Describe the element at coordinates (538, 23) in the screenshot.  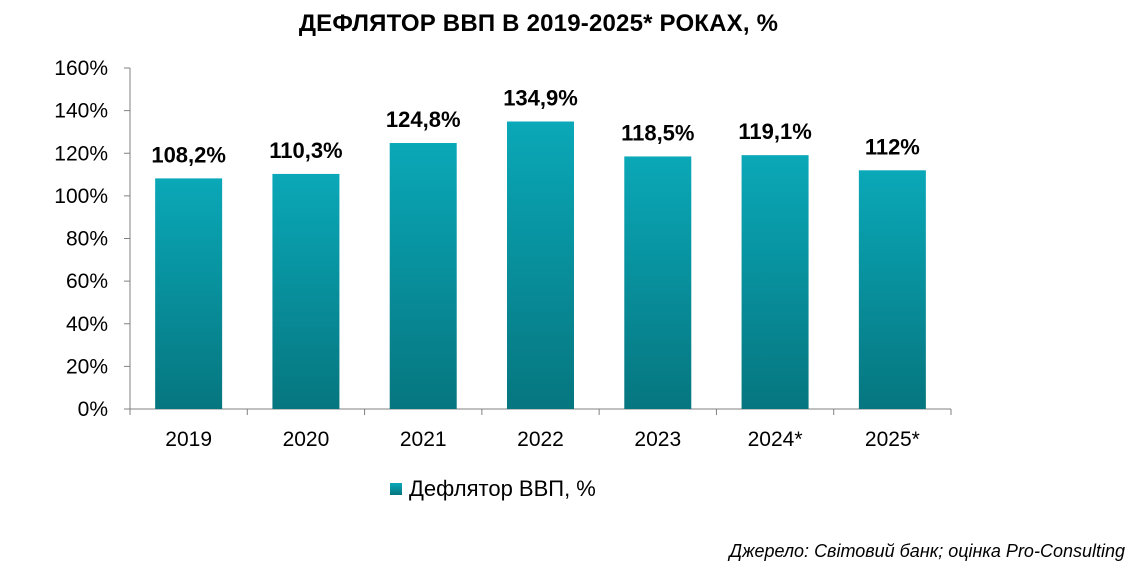
I see `chart-title: ДЕФЛЯТОР ВВП В 2019-2025* РОКАХ, %` at that location.